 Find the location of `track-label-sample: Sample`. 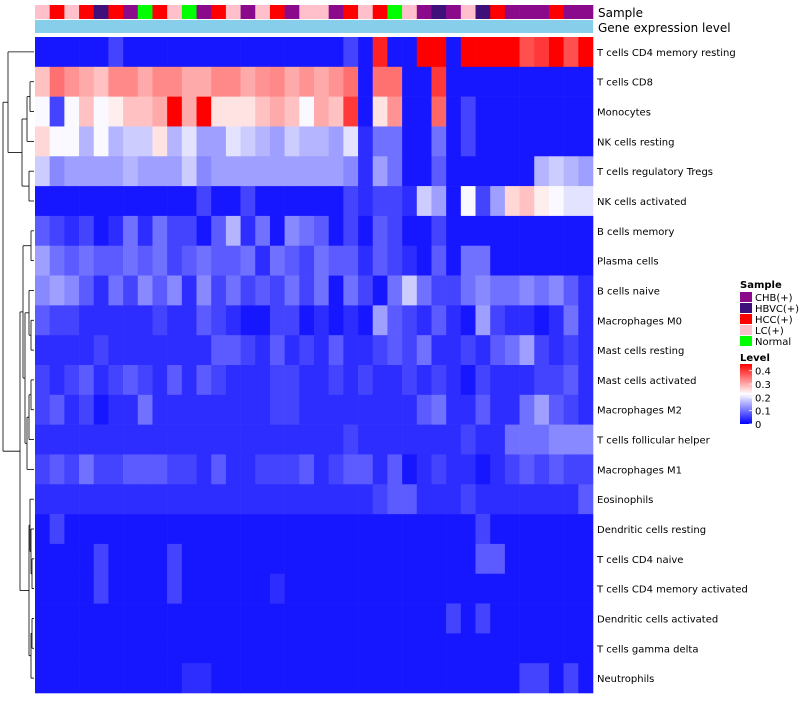

track-label-sample: Sample is located at coordinates (620, 13).